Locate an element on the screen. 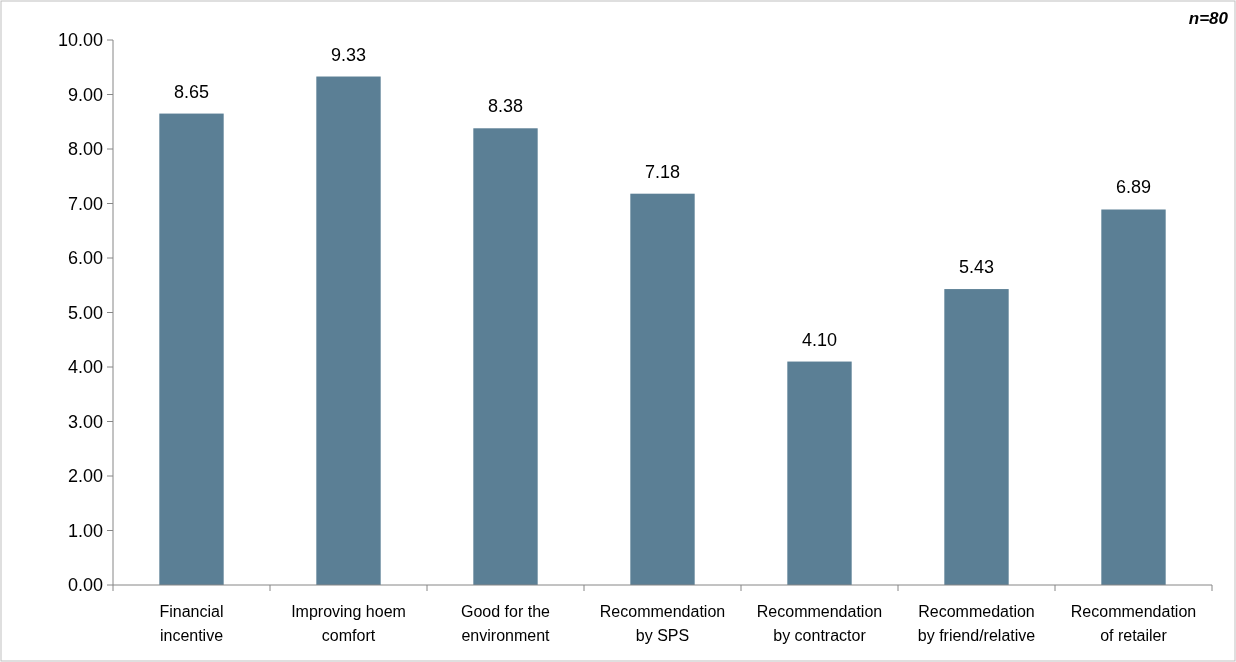 Image resolution: width=1236 pixels, height=662 pixels. y-tick-label: 7.00 is located at coordinates (85, 203).